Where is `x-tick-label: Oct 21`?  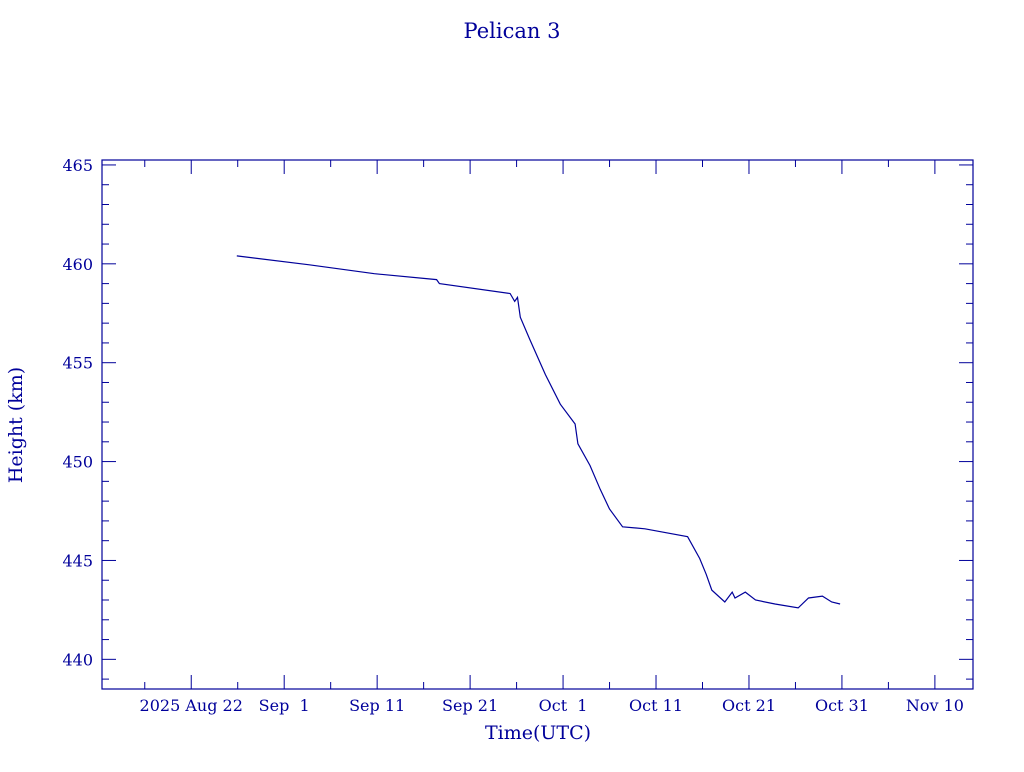
x-tick-label: Oct 21 is located at coordinates (749, 705).